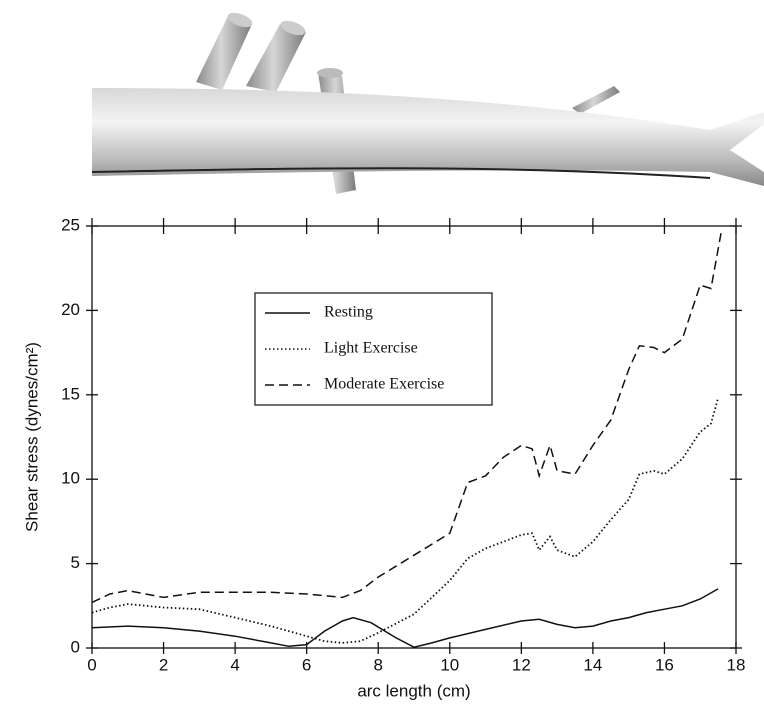  What do you see at coordinates (377, 664) in the screenshot?
I see `x-tick-label: 8` at bounding box center [377, 664].